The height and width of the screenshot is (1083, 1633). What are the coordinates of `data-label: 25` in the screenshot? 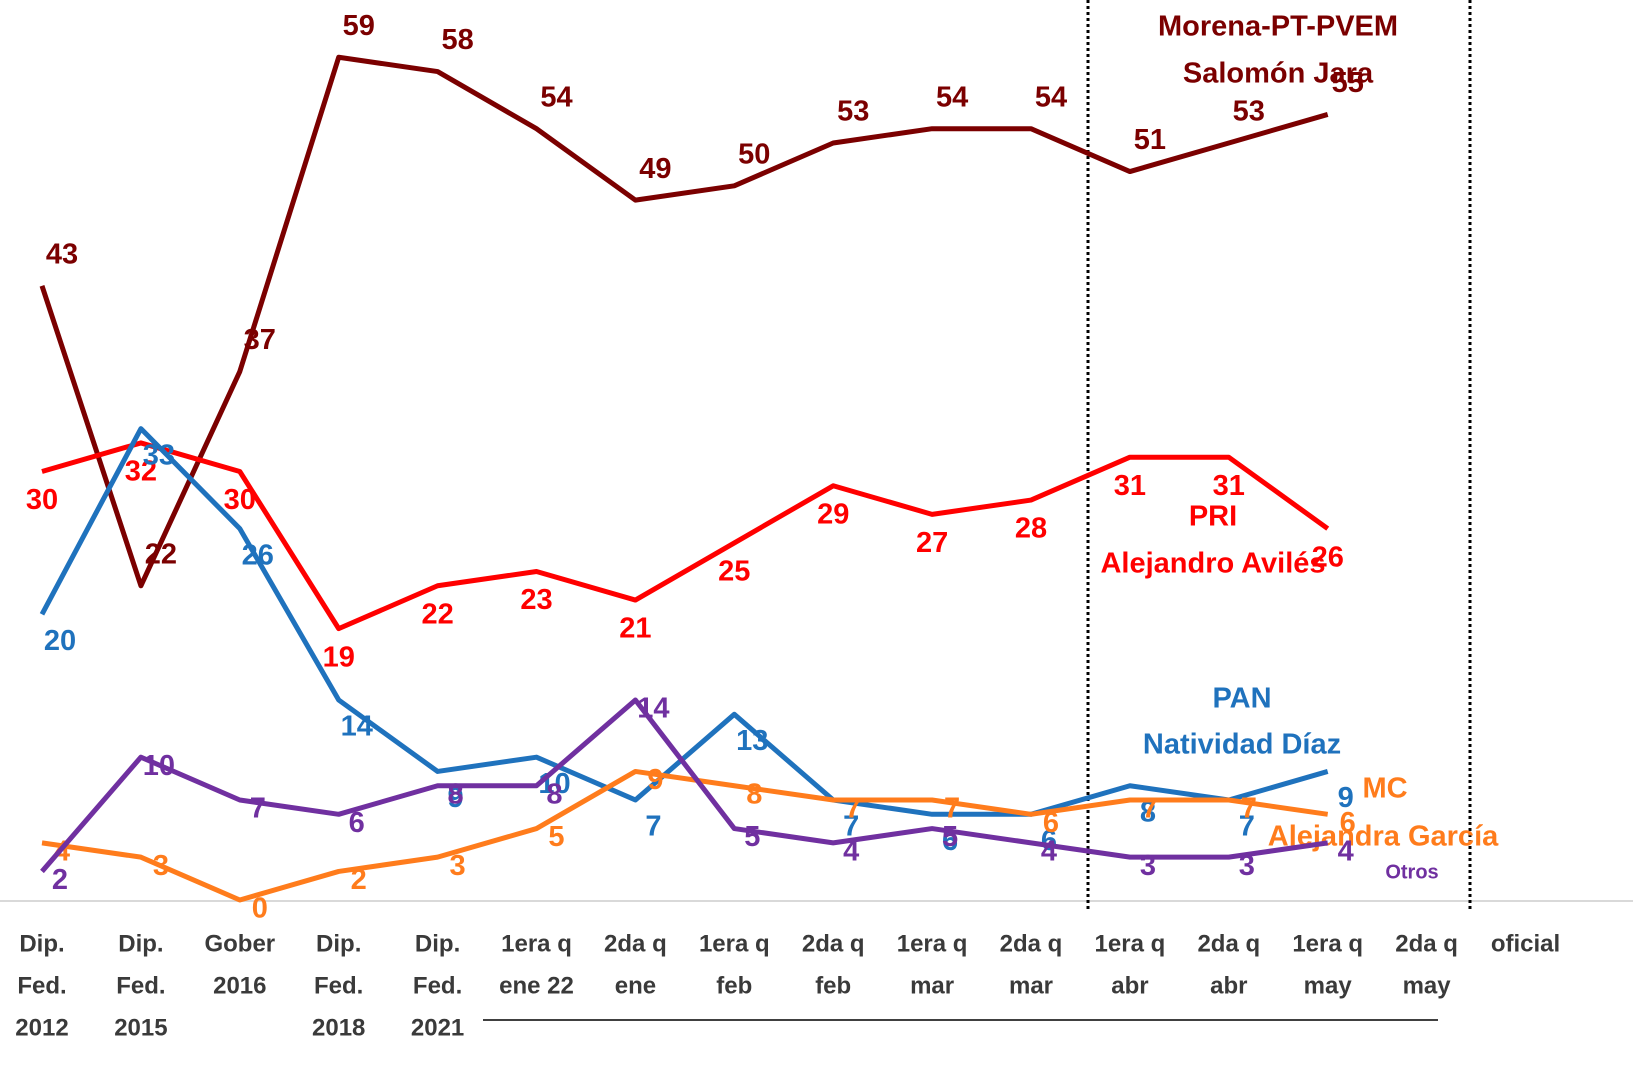 It's located at (734, 572).